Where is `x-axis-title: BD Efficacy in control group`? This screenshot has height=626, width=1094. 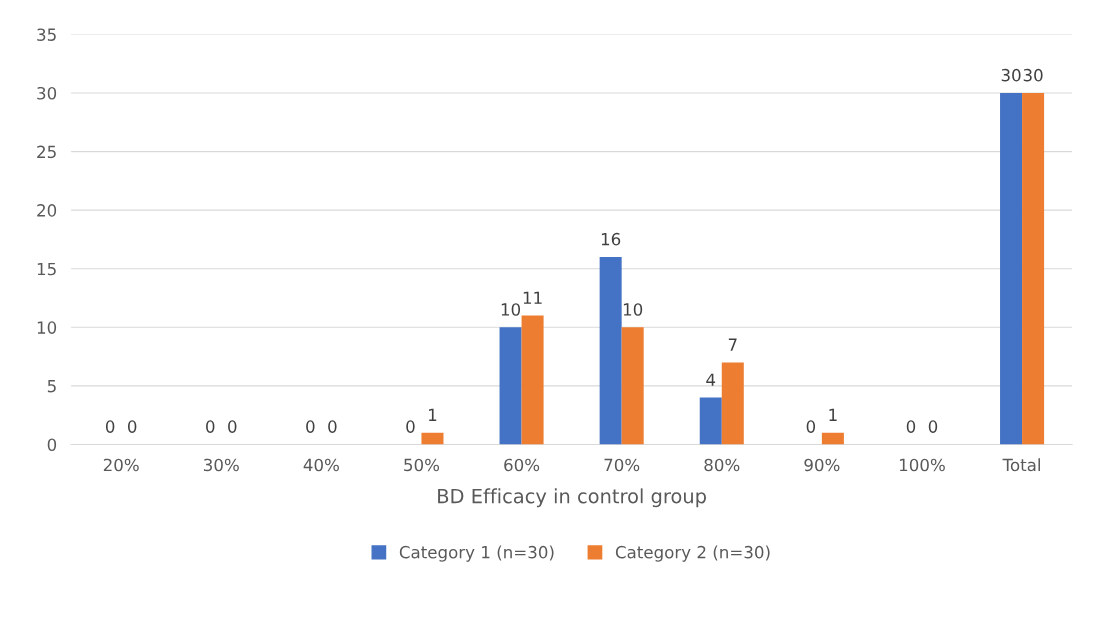
x-axis-title: BD Efficacy in control group is located at coordinates (572, 498).